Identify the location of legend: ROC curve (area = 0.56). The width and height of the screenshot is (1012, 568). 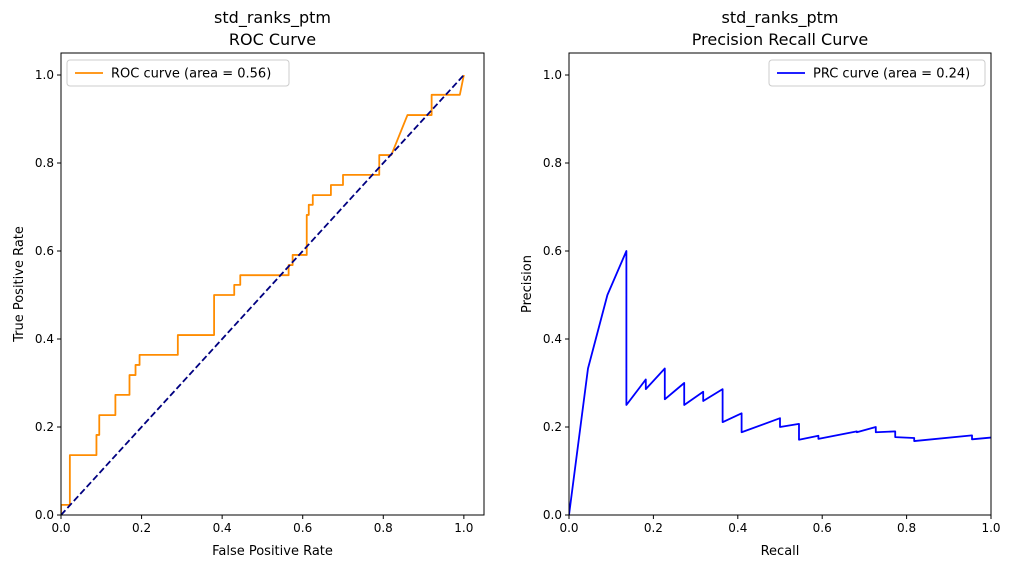
(178, 73).